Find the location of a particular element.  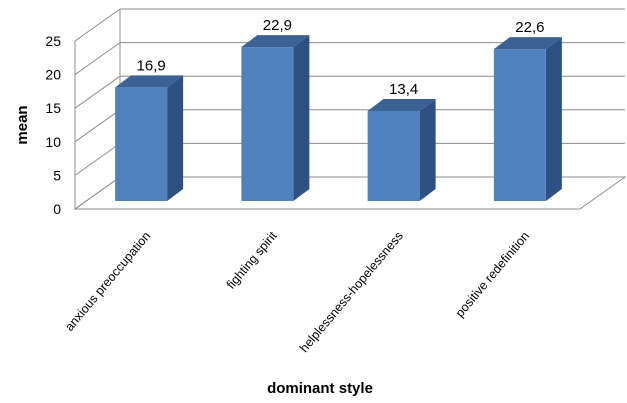

data-label: 16,9 is located at coordinates (151, 65).